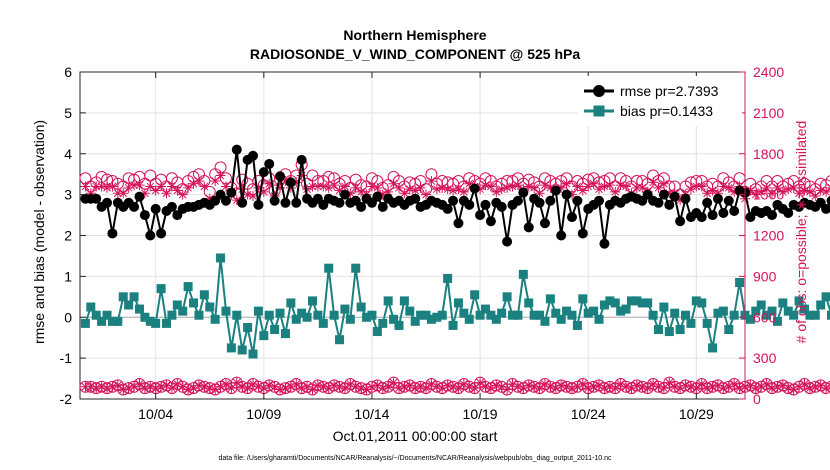  What do you see at coordinates (765, 276) in the screenshot?
I see `y2-tick-label: 900` at bounding box center [765, 276].